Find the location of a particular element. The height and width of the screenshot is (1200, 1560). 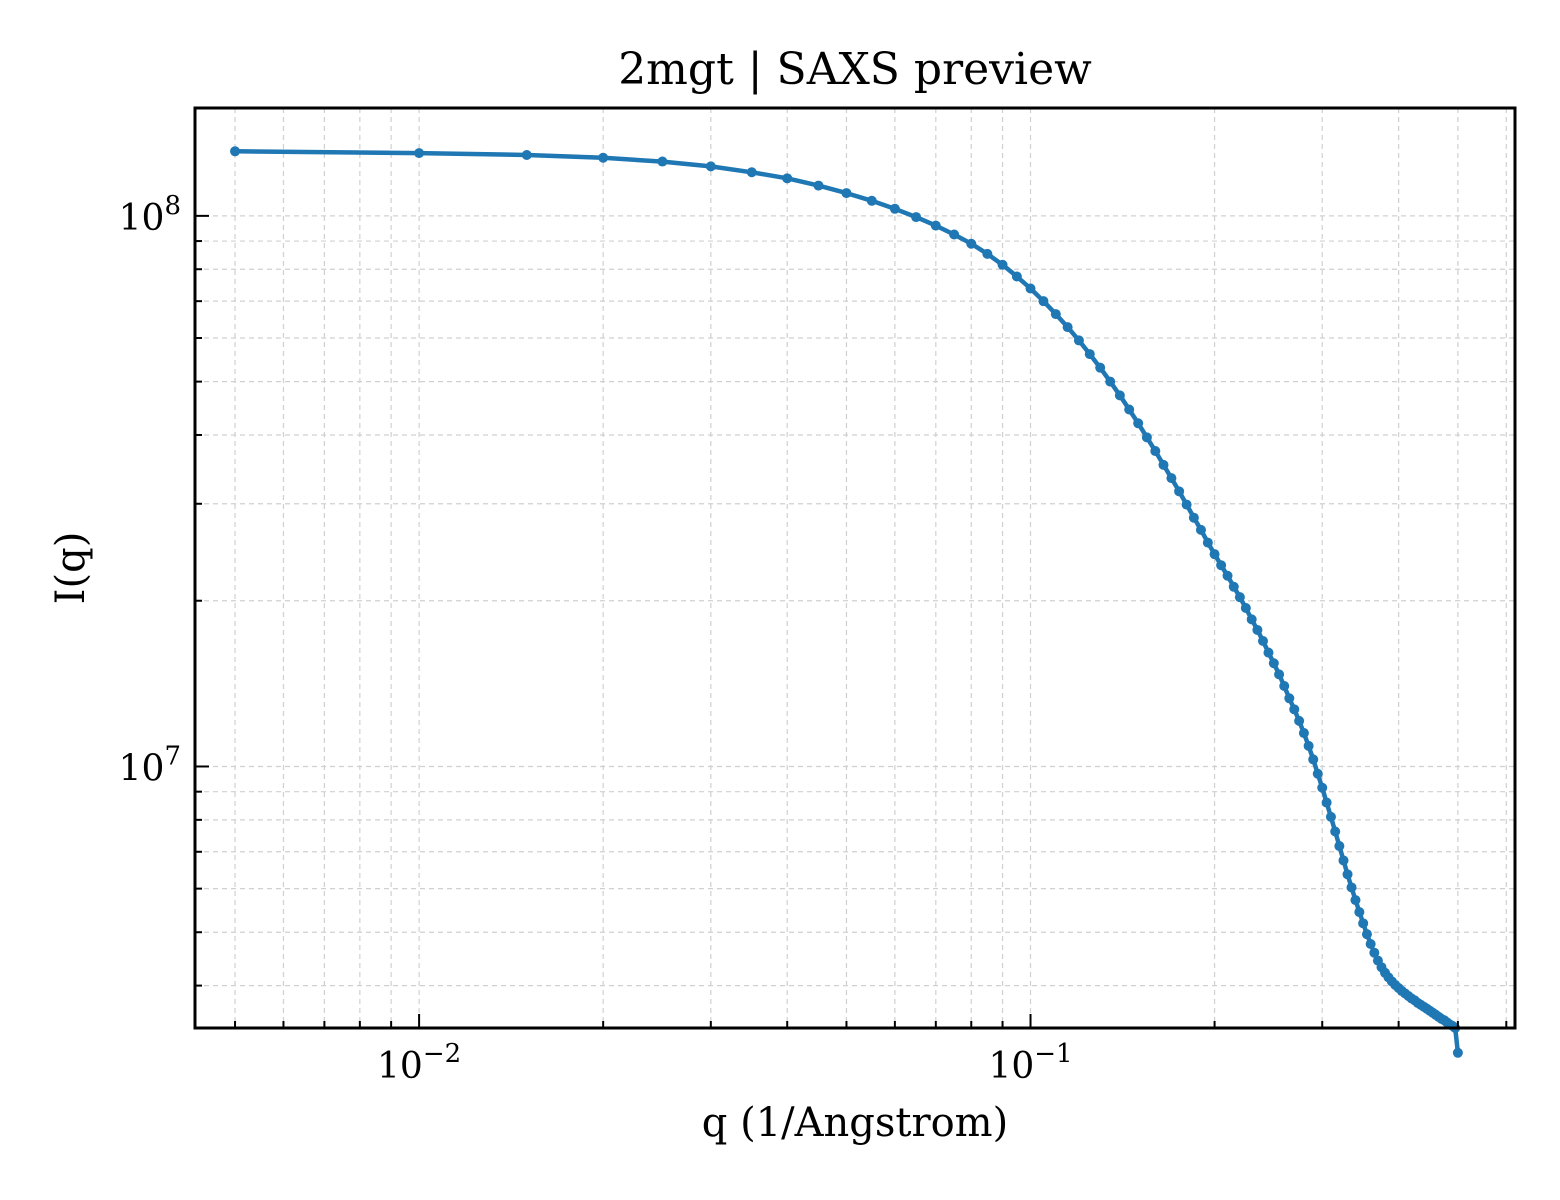

y-tick-label: 10⁷ is located at coordinates (150, 765).